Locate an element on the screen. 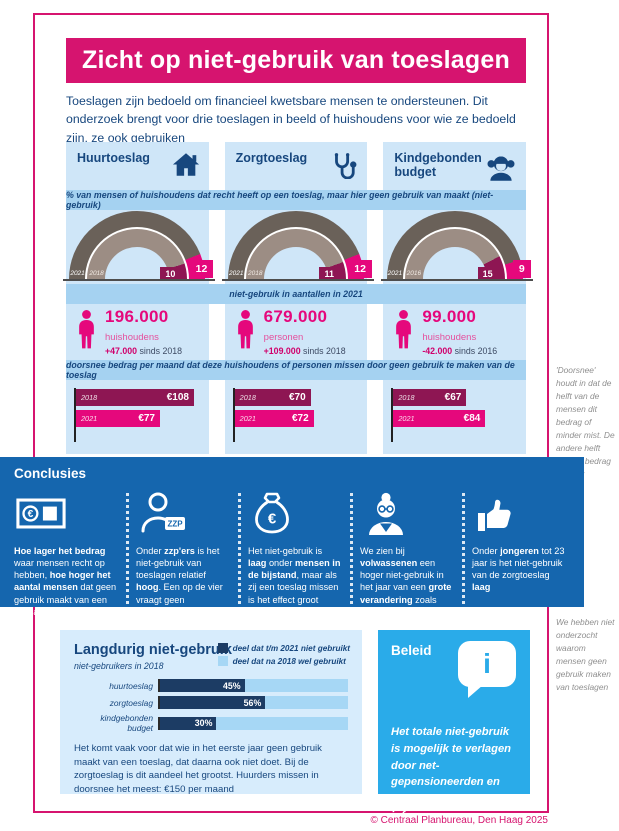  gauge-chart-kindgebonden-budget: 2021 2016 15 9 is located at coordinates (456, 246).